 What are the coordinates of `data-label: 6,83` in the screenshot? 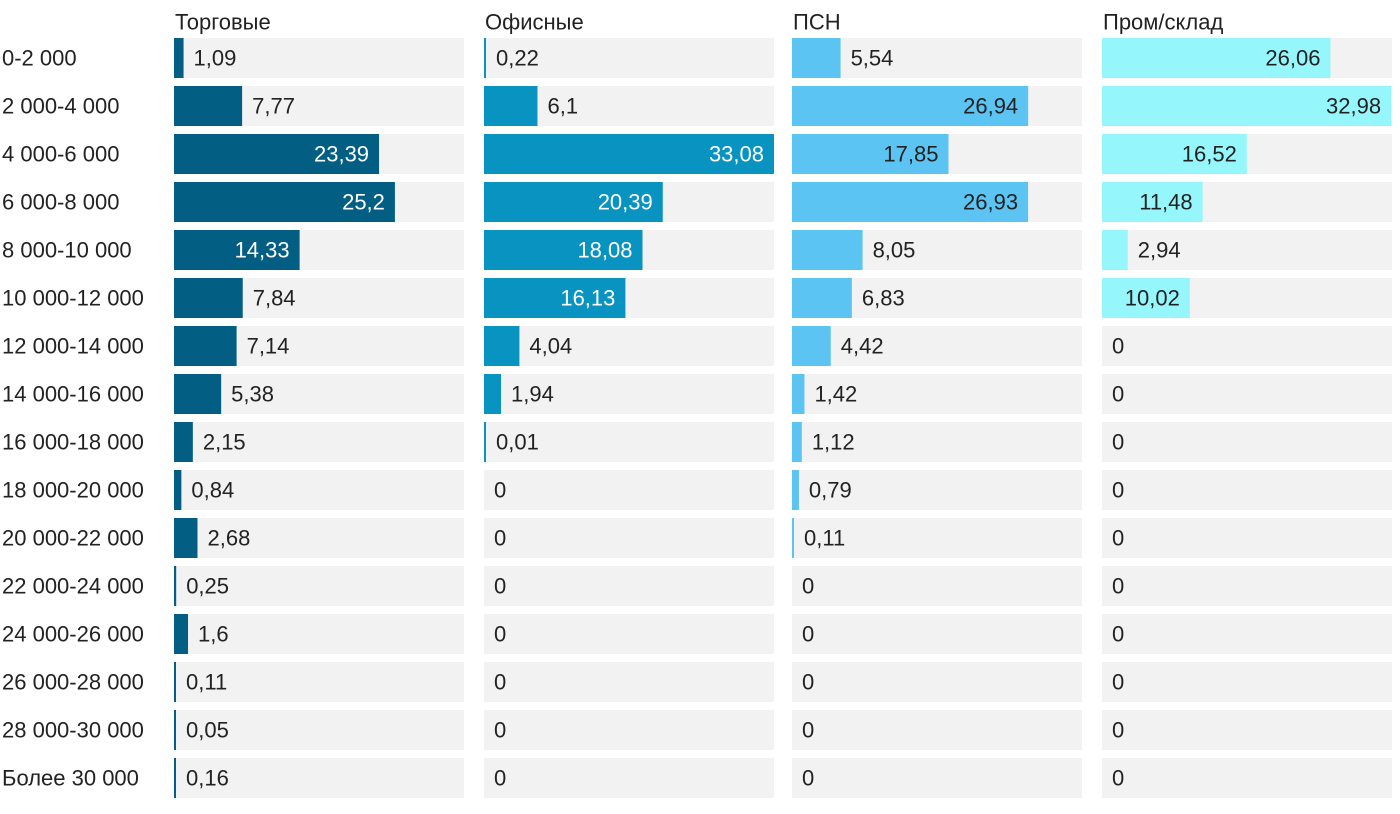 It's located at (883, 298).